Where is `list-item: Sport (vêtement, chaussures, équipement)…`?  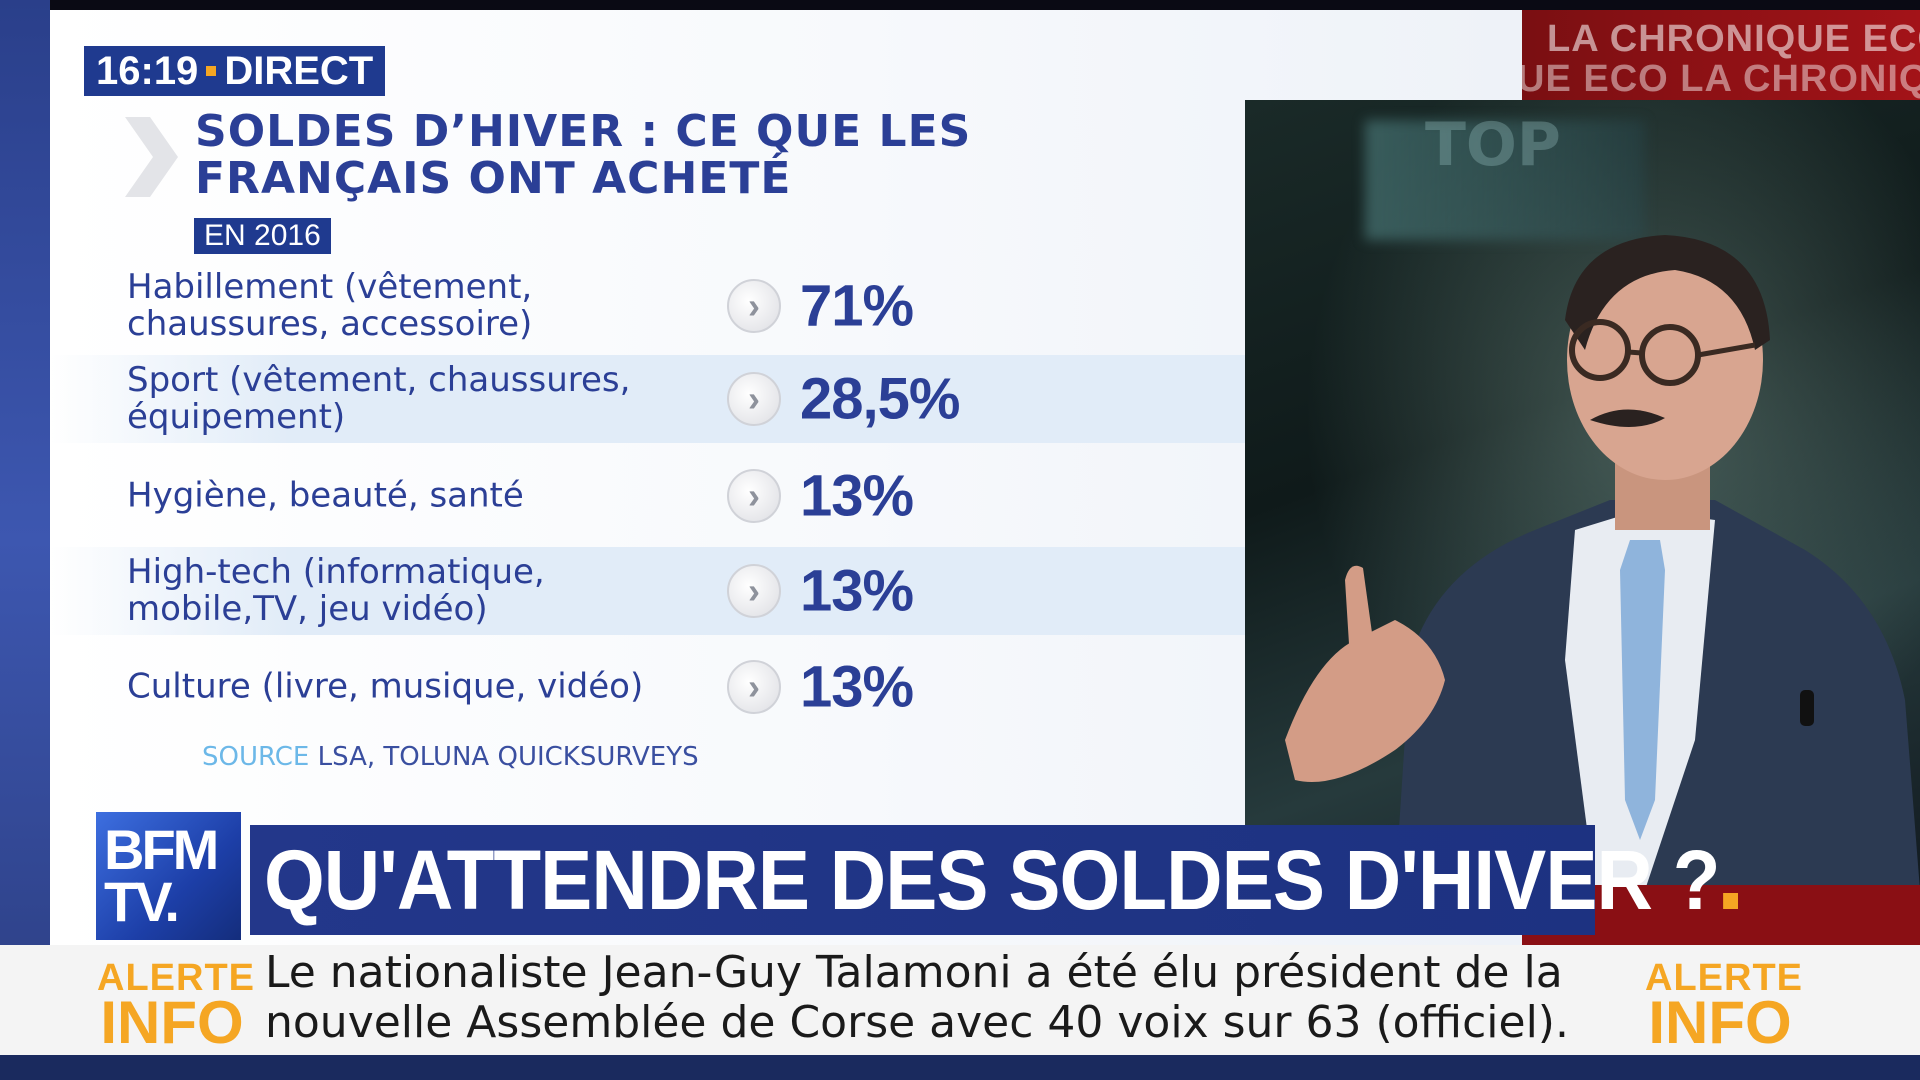 list-item: Sport (vêtement, chaussures, équipement)… is located at coordinates (647, 399).